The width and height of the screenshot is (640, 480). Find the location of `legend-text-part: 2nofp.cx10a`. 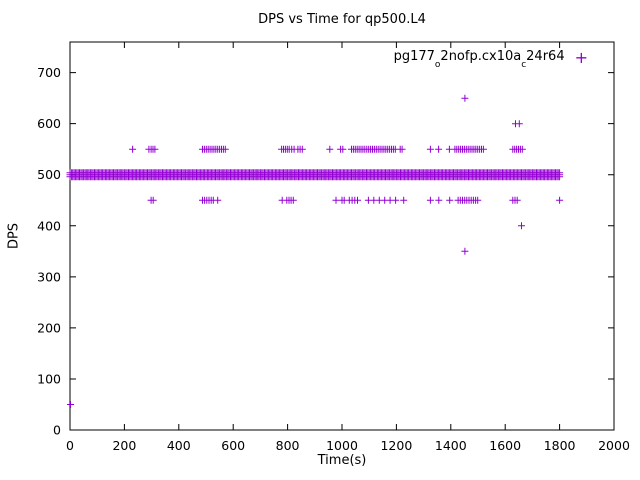

legend-text-part: 2nofp.cx10a is located at coordinates (481, 56).